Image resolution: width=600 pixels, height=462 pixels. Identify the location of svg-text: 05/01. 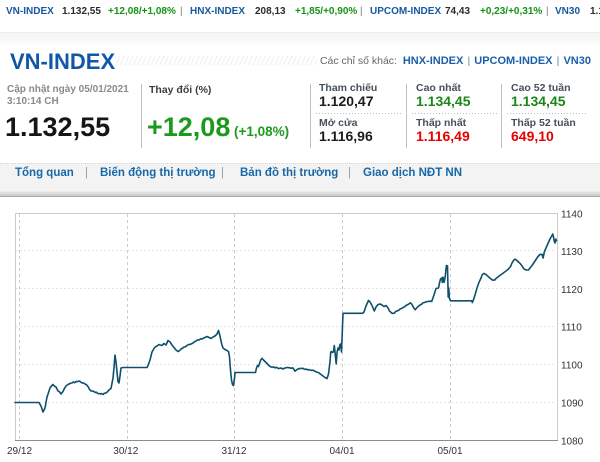
(449, 451).